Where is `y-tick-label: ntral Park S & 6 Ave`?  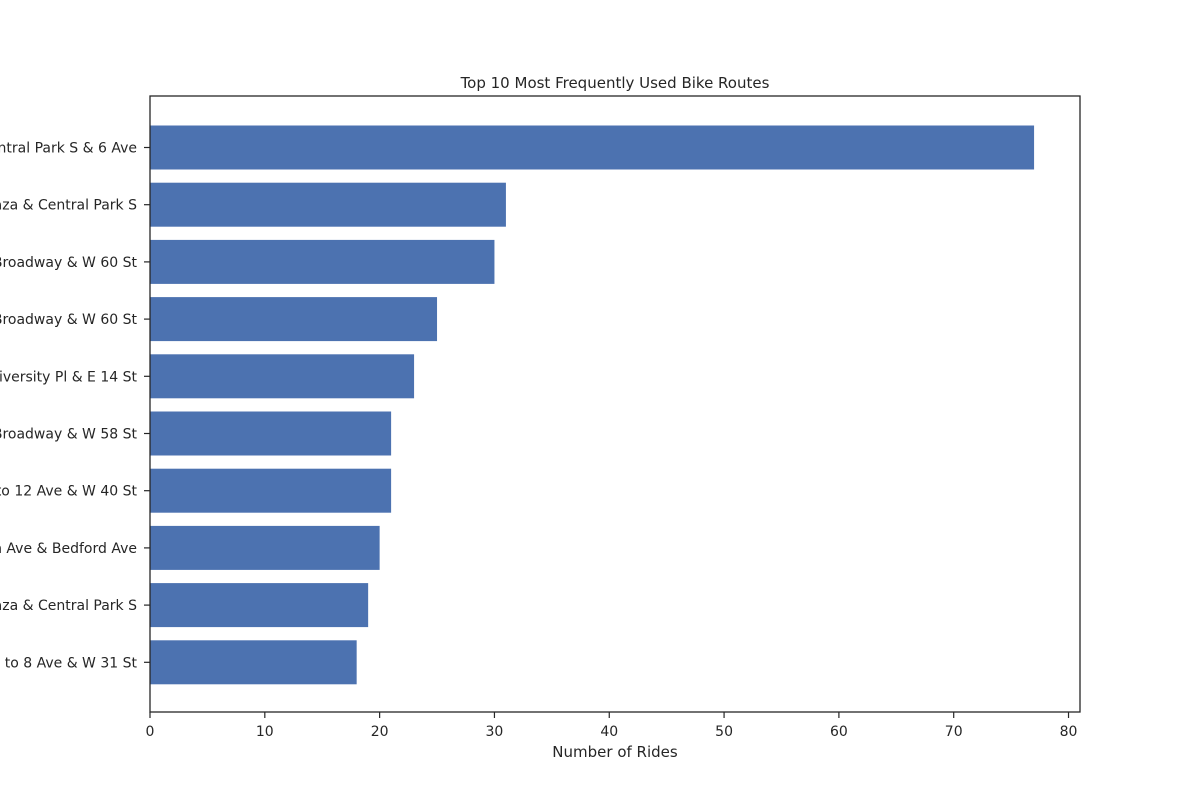 y-tick-label: ntral Park S & 6 Ave is located at coordinates (68, 149).